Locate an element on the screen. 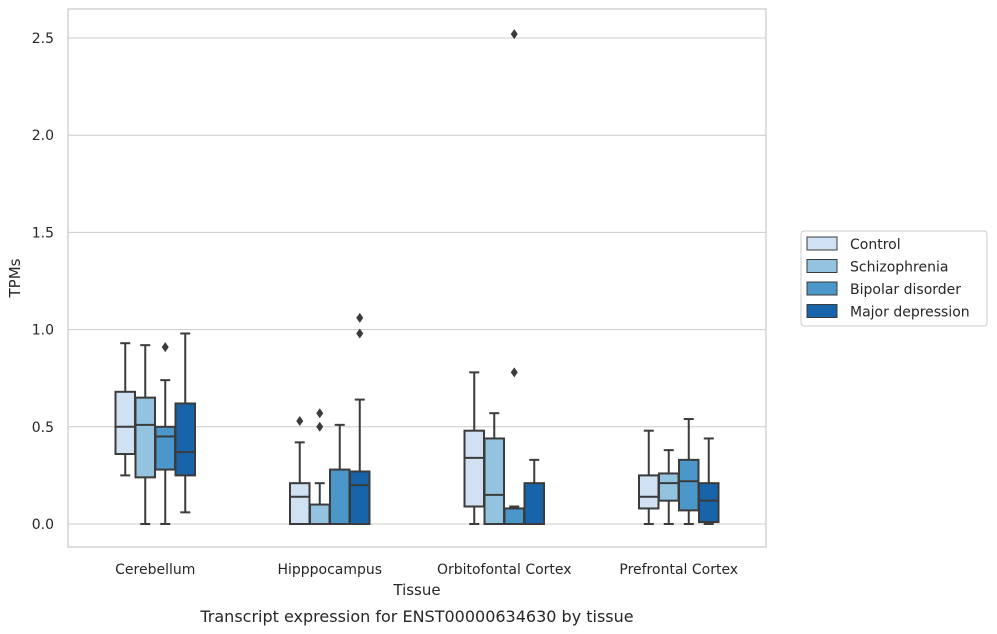 This screenshot has height=634, width=997. legend-label: Bipolar disorder is located at coordinates (905, 290).